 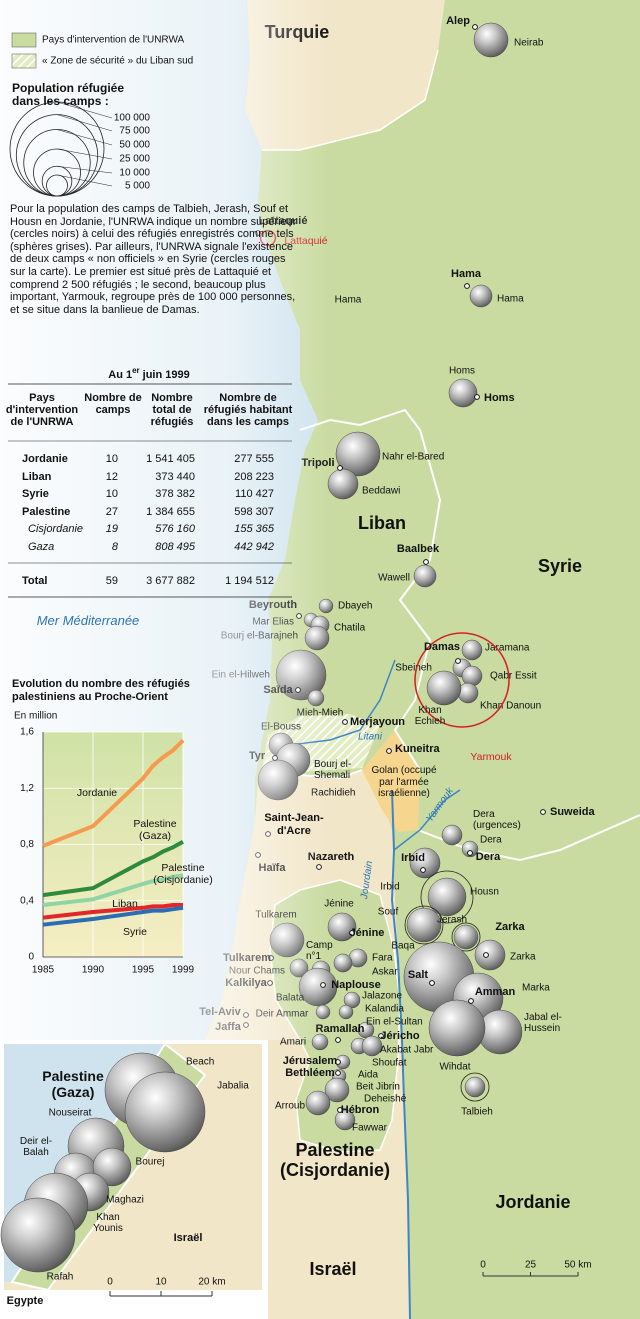 I want to click on table-cell: 19, so click(x=112, y=529).